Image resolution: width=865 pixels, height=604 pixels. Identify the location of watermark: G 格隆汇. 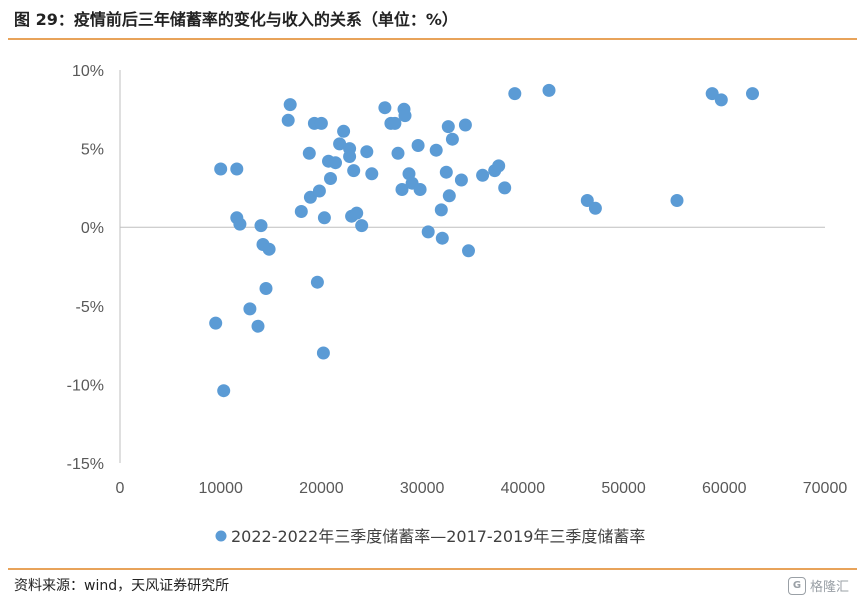
(818, 585).